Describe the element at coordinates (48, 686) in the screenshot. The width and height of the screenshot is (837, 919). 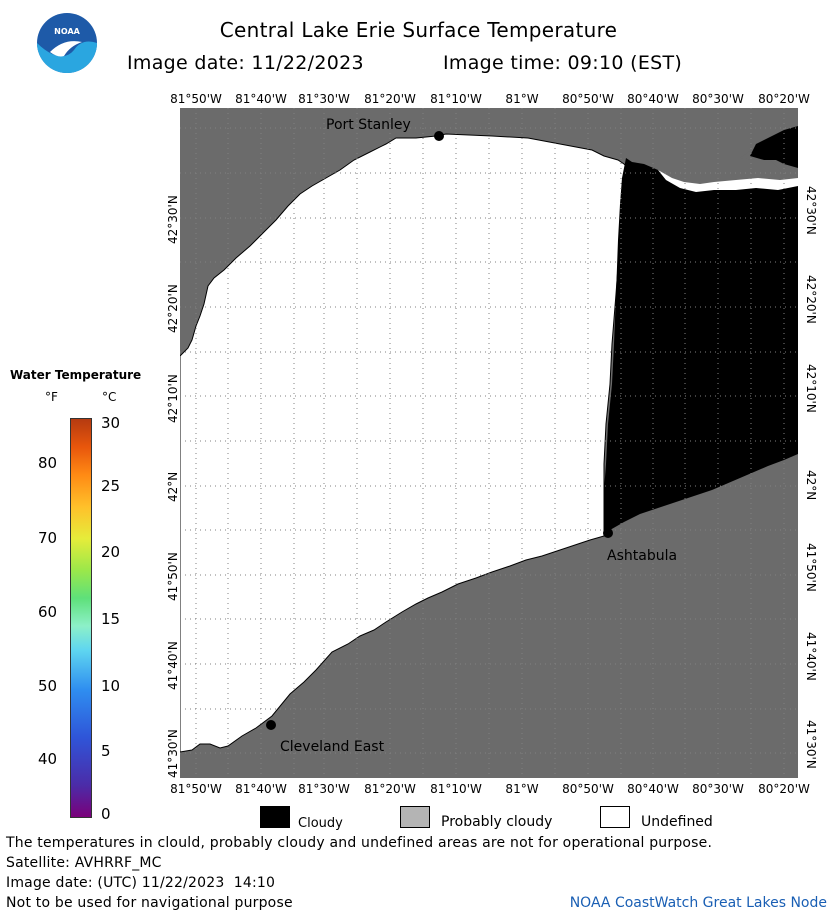
I see `f-label: 50` at that location.